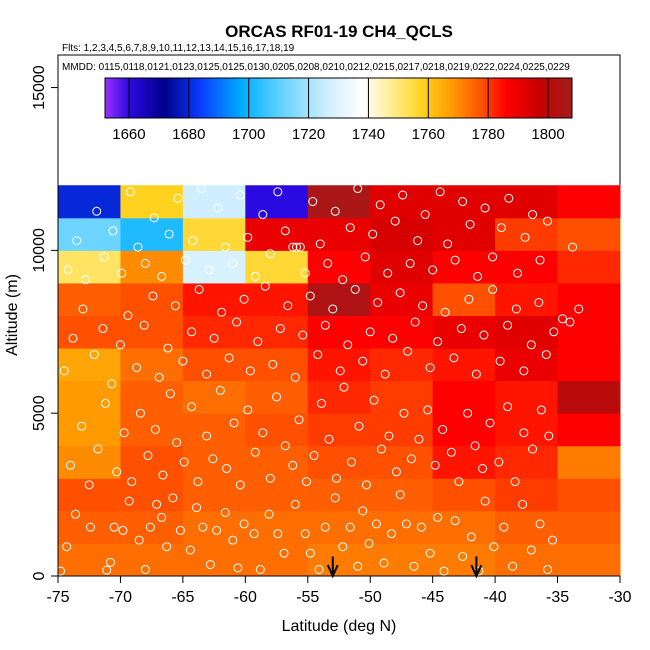 This screenshot has height=650, width=650. What do you see at coordinates (487, 134) in the screenshot?
I see `colorbar-tick-label: 1780` at bounding box center [487, 134].